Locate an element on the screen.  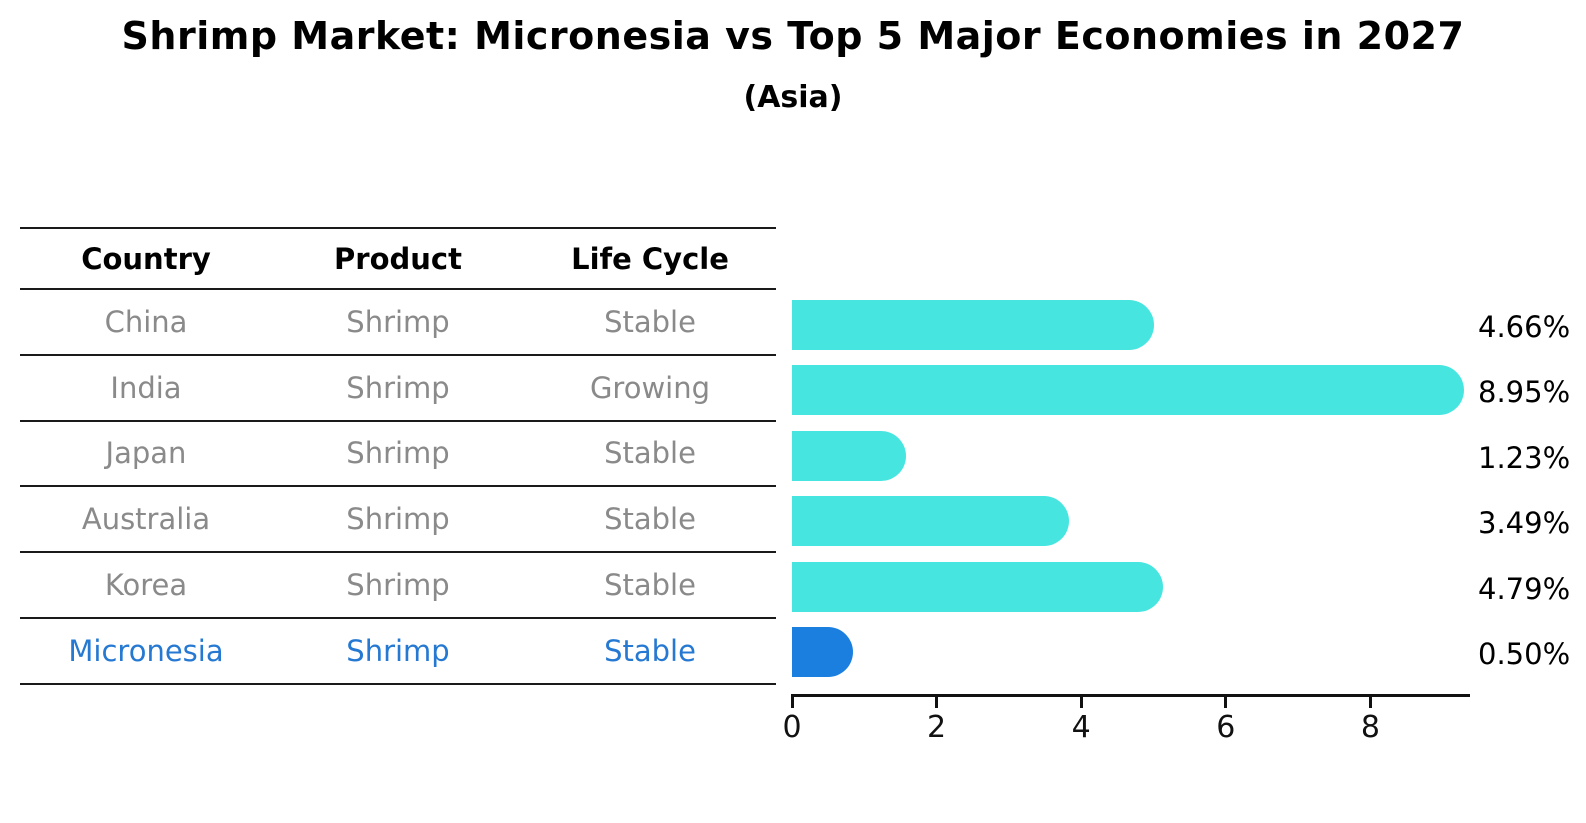
value-label-china: 4.66% is located at coordinates (1524, 327).